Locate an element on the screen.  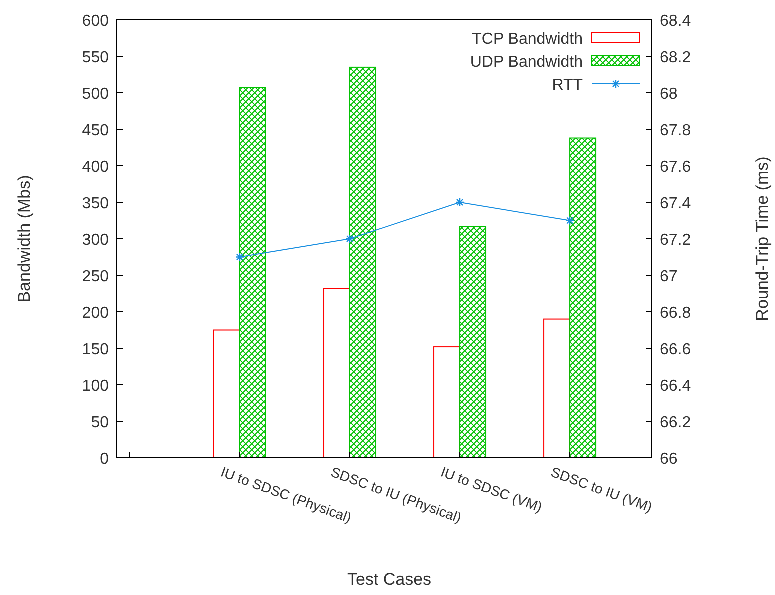
y-tick-label: 300 is located at coordinates (96, 240).